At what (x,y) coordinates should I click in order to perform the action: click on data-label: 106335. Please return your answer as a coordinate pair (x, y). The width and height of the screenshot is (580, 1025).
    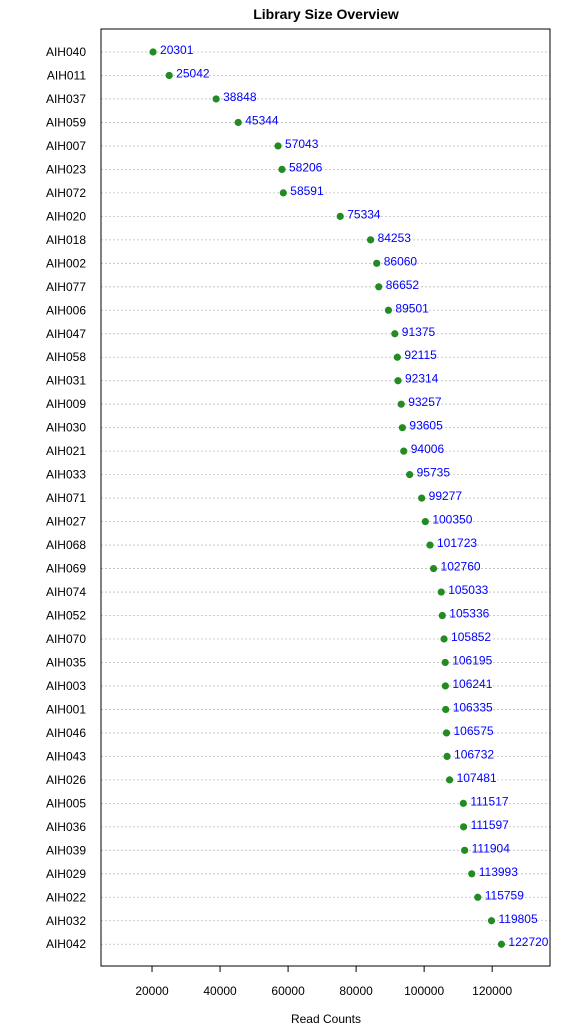
    Looking at the image, I should click on (473, 707).